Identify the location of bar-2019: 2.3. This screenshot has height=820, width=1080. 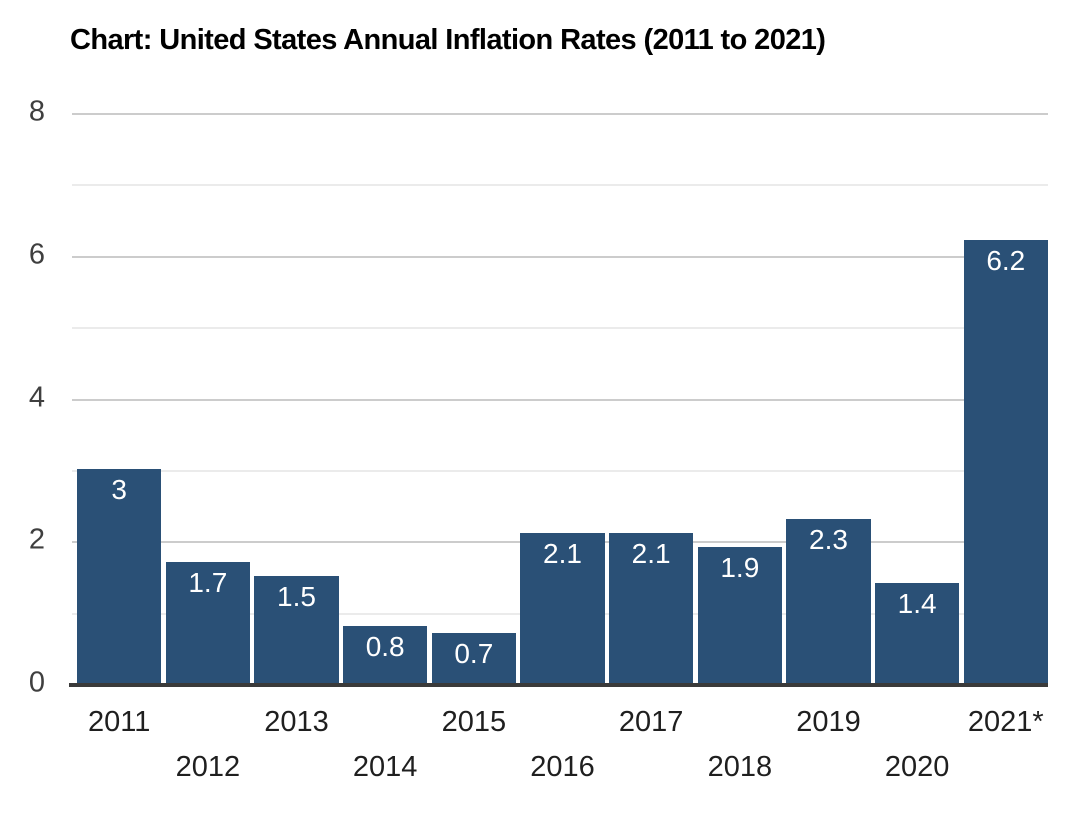
(828, 600).